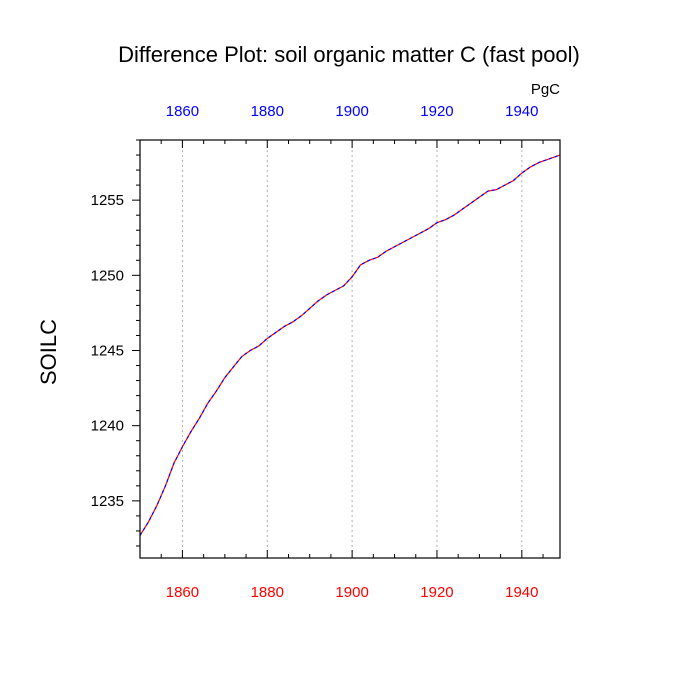  Describe the element at coordinates (182, 111) in the screenshot. I see `x-tick-label-top-1860: 1860` at that location.